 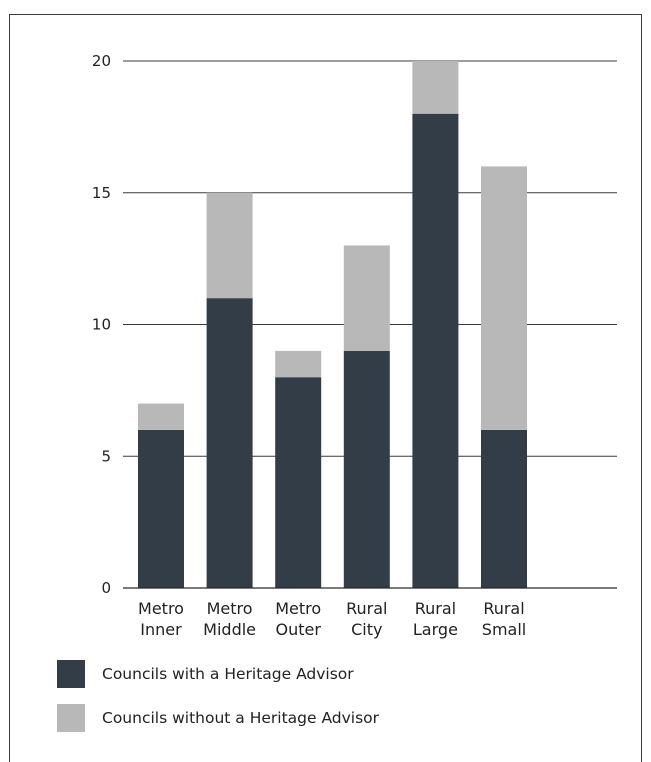 What do you see at coordinates (101, 193) in the screenshot?
I see `y-tick-label: 15` at bounding box center [101, 193].